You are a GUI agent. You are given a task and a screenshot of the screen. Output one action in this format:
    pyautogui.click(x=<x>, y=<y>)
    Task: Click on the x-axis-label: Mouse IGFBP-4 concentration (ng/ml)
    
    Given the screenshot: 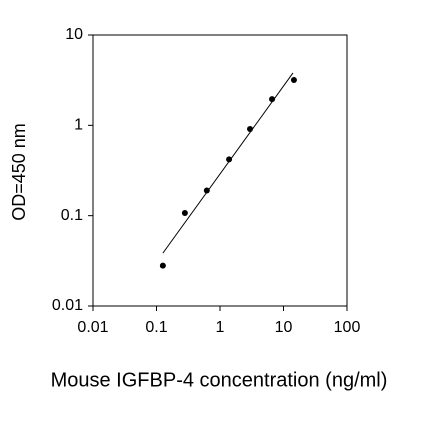 What is the action you would take?
    pyautogui.click(x=219, y=380)
    